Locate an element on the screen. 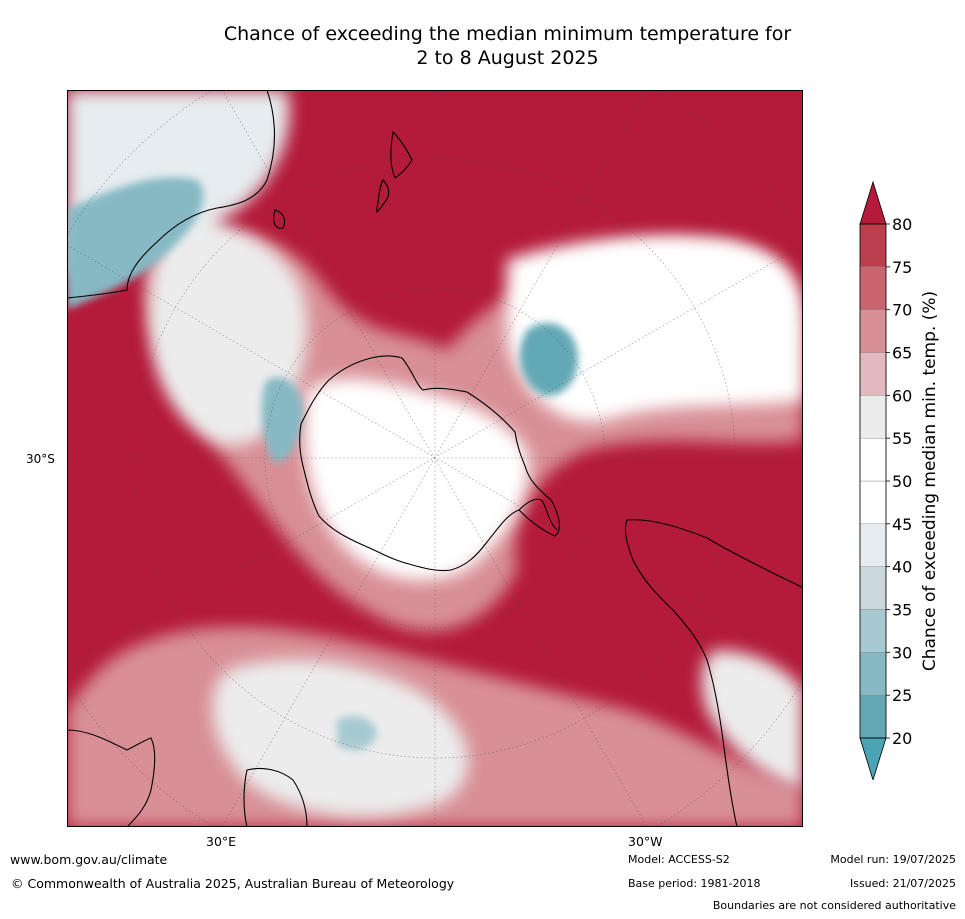  colorbar-ticks: 20 25 30 35 40 45 50 55 60 65 70 75 80 is located at coordinates (899, 481).